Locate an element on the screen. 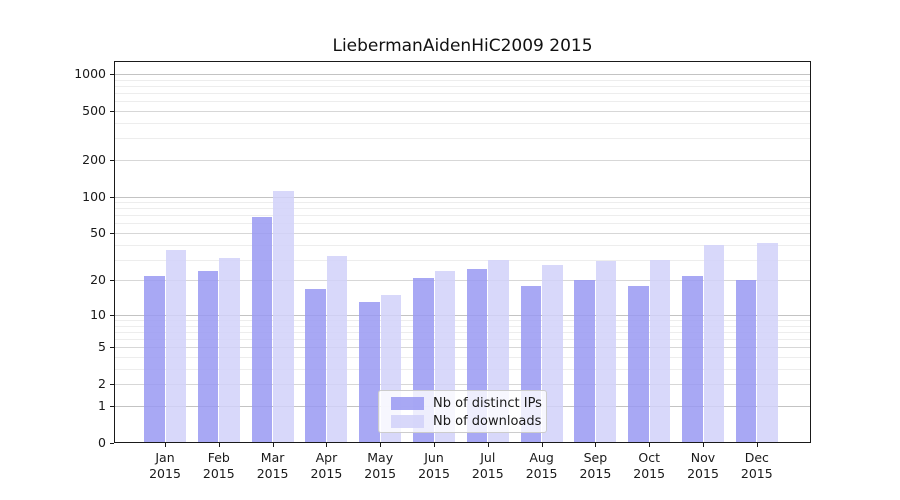 The height and width of the screenshot is (500, 900). bar-nb-of-downloads-sep-2015 is located at coordinates (606, 352).